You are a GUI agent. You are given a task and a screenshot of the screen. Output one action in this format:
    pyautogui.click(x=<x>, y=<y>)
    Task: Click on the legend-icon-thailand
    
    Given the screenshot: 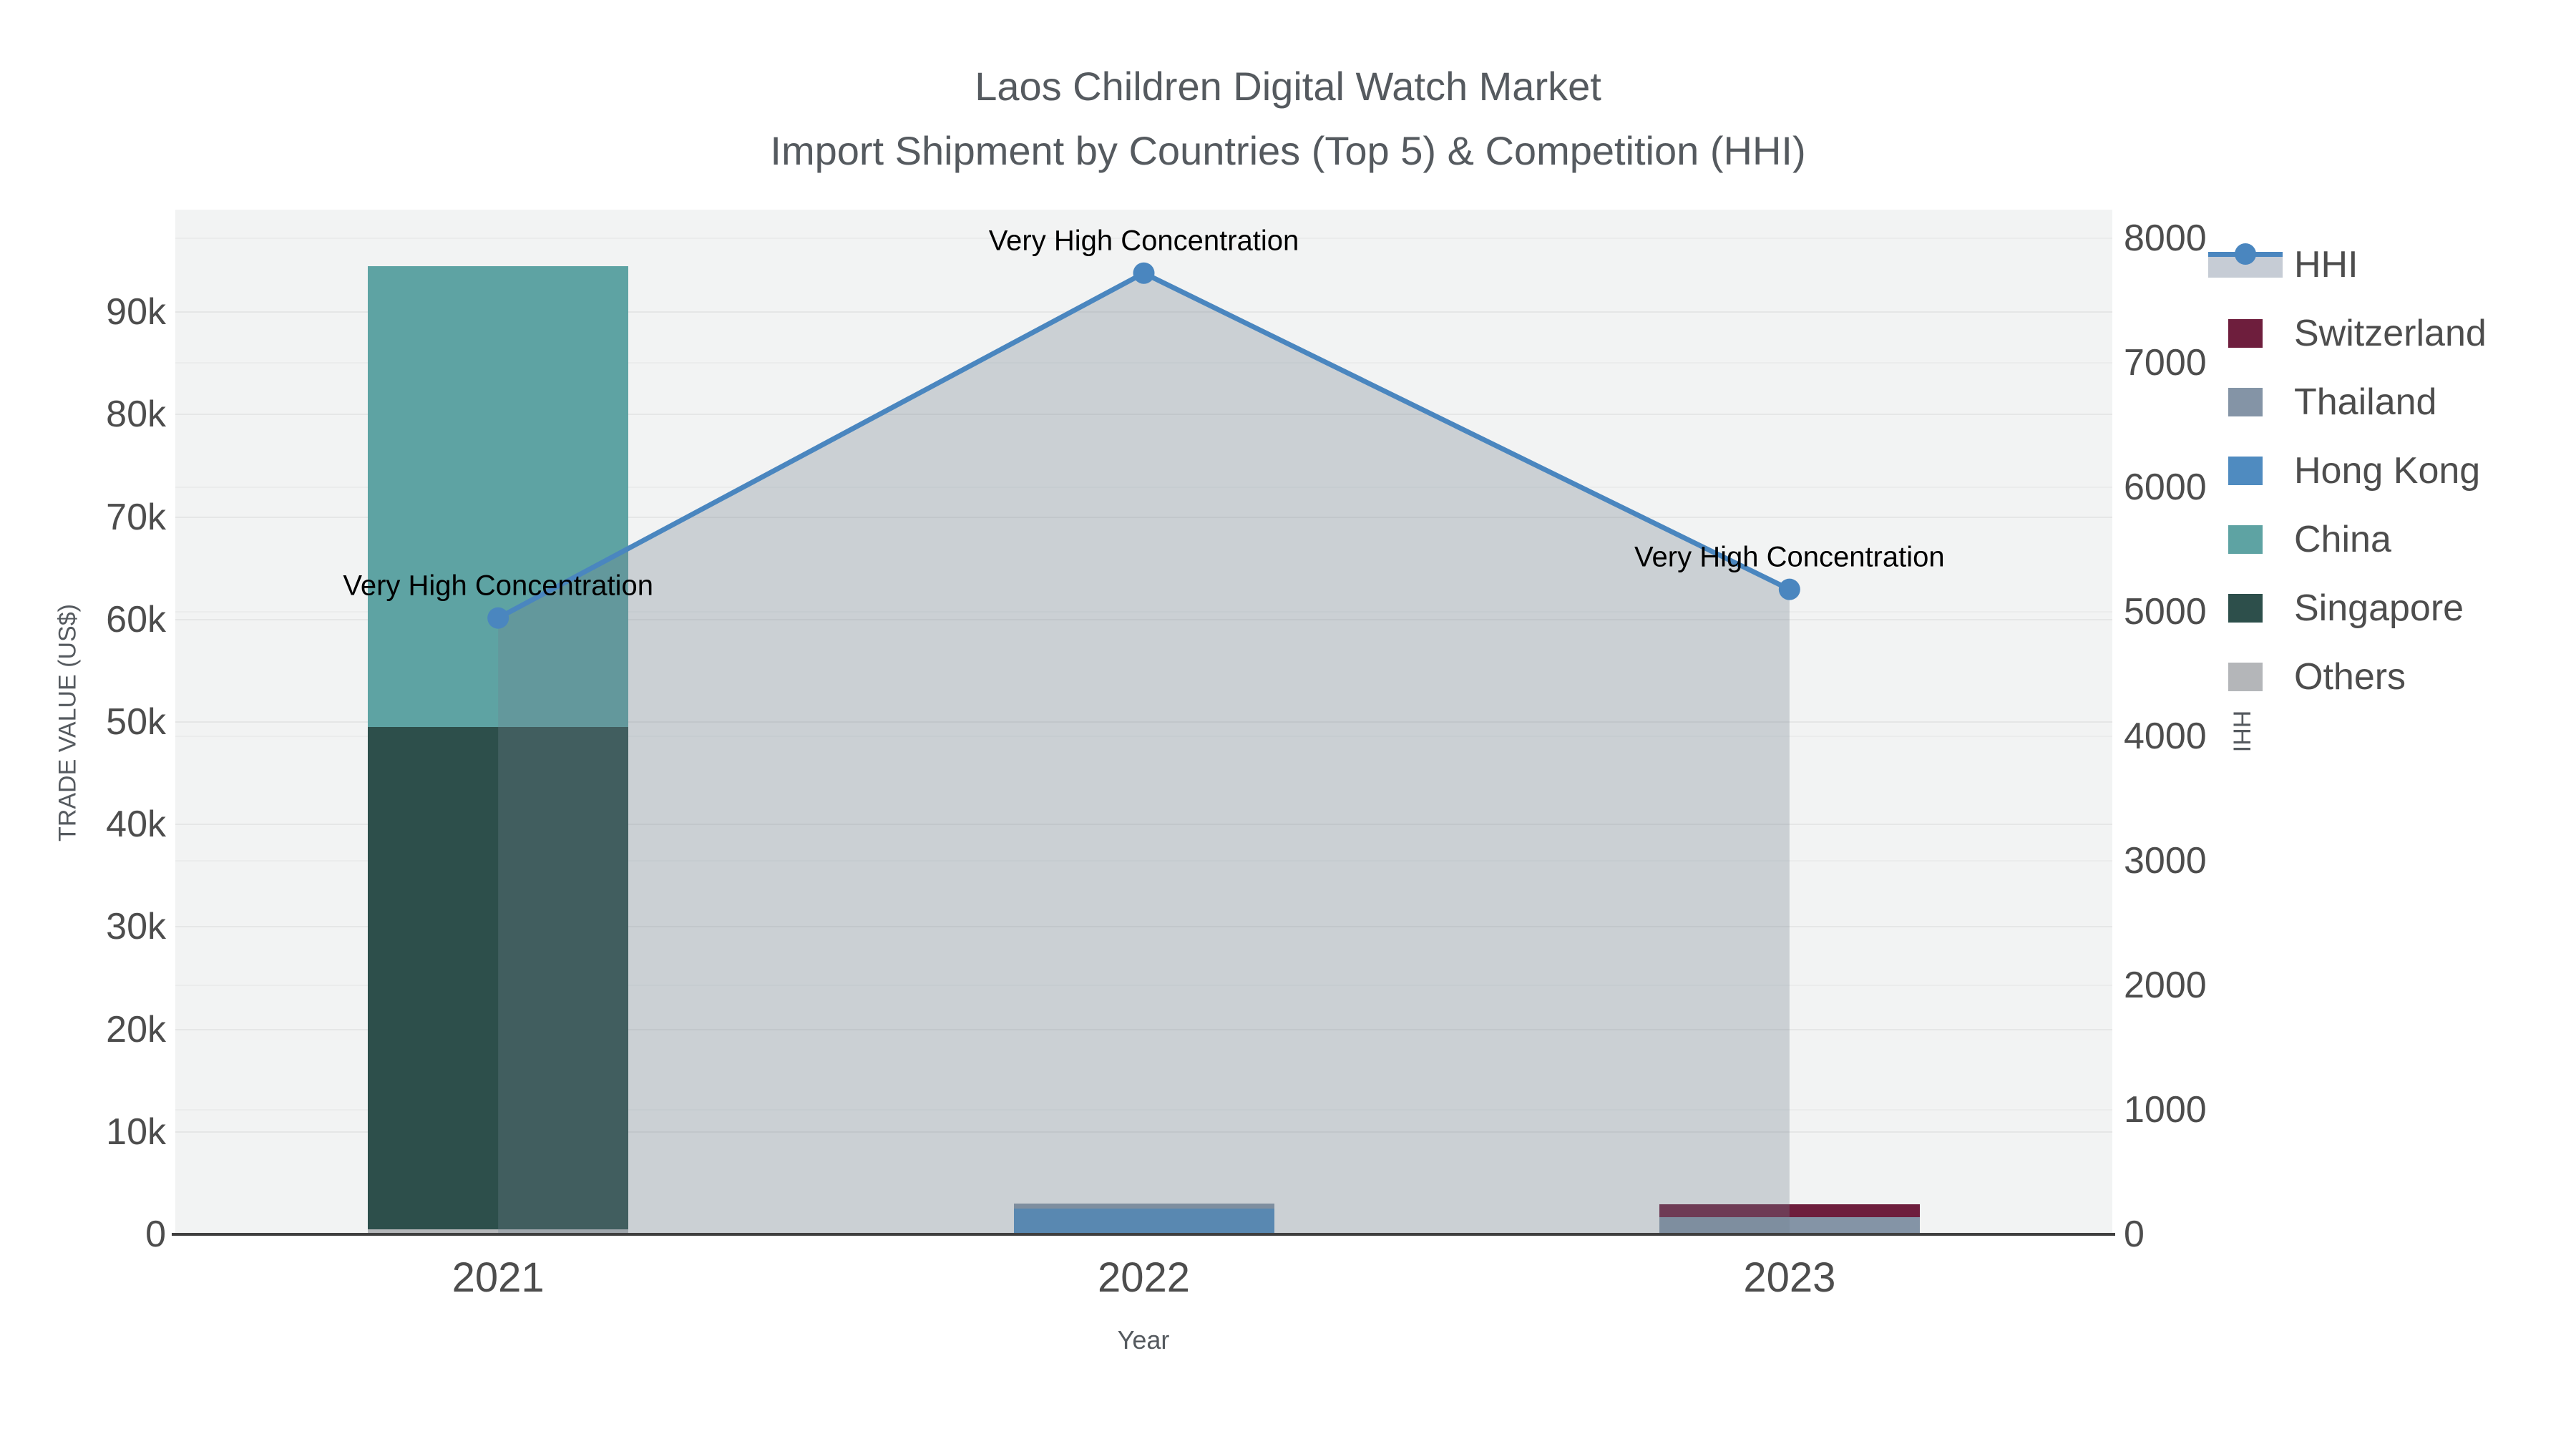 What is the action you would take?
    pyautogui.click(x=2245, y=402)
    